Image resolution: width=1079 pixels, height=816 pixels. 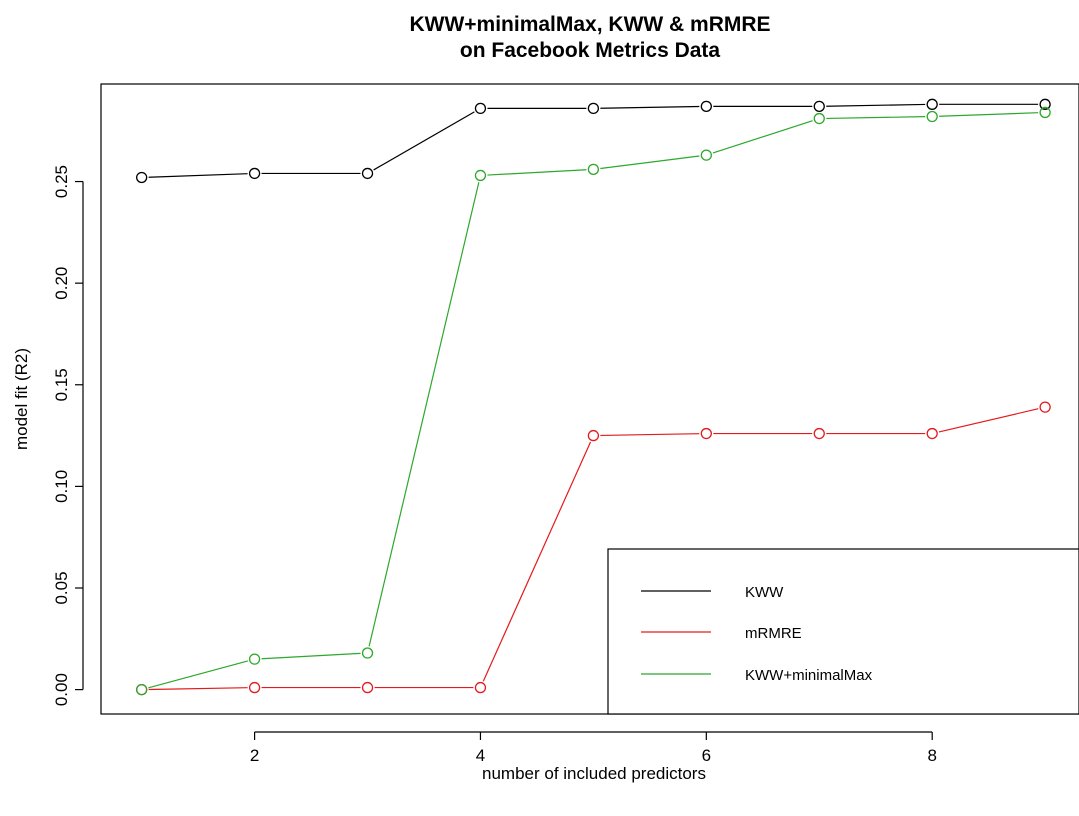 I want to click on legend-label-mrmre: mRMRE, so click(x=773, y=633).